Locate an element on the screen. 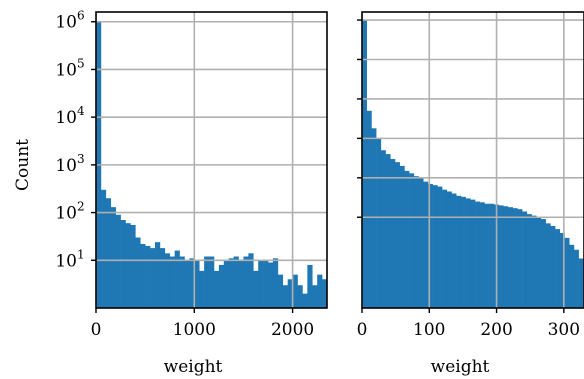 The image size is (584, 379). x-axis-title-right: weight is located at coordinates (460, 367).